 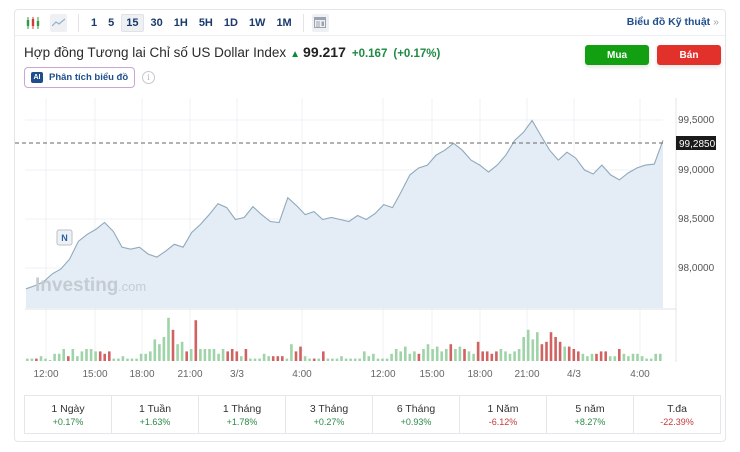 I want to click on current-price-label: 99,2850, so click(x=697, y=144).